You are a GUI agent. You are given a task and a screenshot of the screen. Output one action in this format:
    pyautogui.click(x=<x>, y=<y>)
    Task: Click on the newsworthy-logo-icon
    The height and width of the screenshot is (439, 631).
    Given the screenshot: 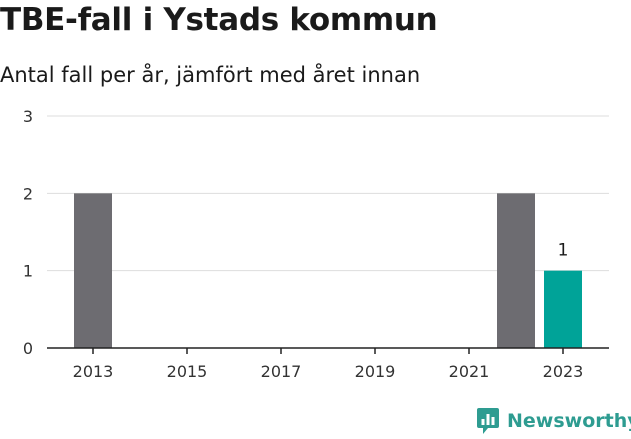 What is the action you would take?
    pyautogui.click(x=488, y=421)
    